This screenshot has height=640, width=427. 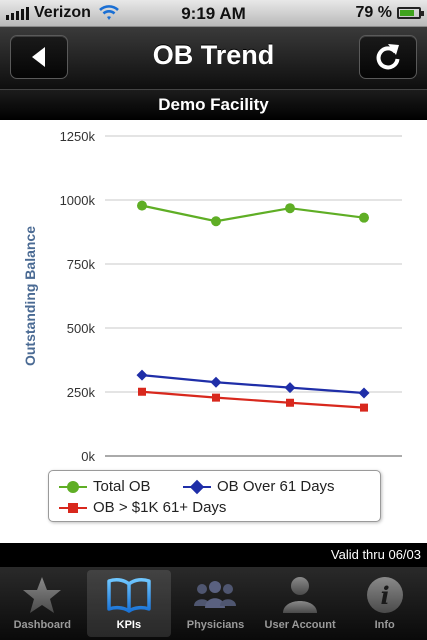 I want to click on info-icon: i, so click(x=384, y=595).